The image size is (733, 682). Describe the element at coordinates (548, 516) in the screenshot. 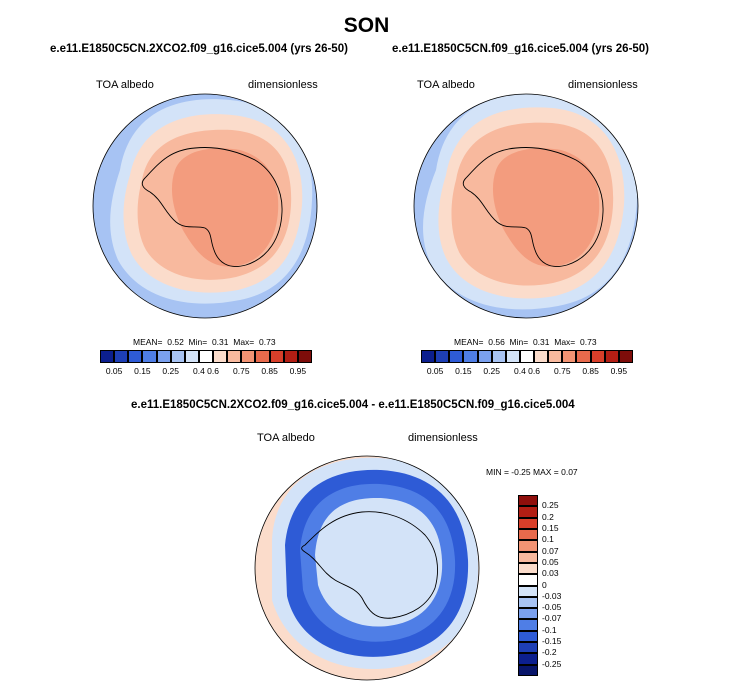

I see `diff-colorbar-tick-label: 0.2` at that location.